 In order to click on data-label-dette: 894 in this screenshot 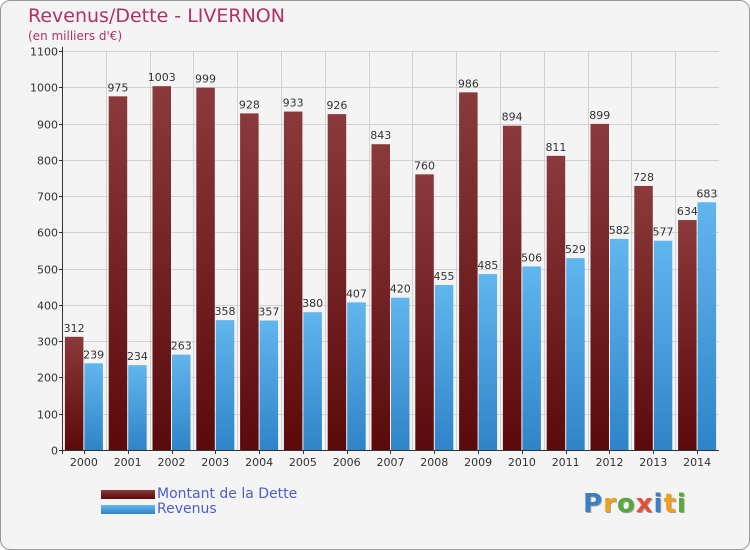, I will do `click(512, 117)`.